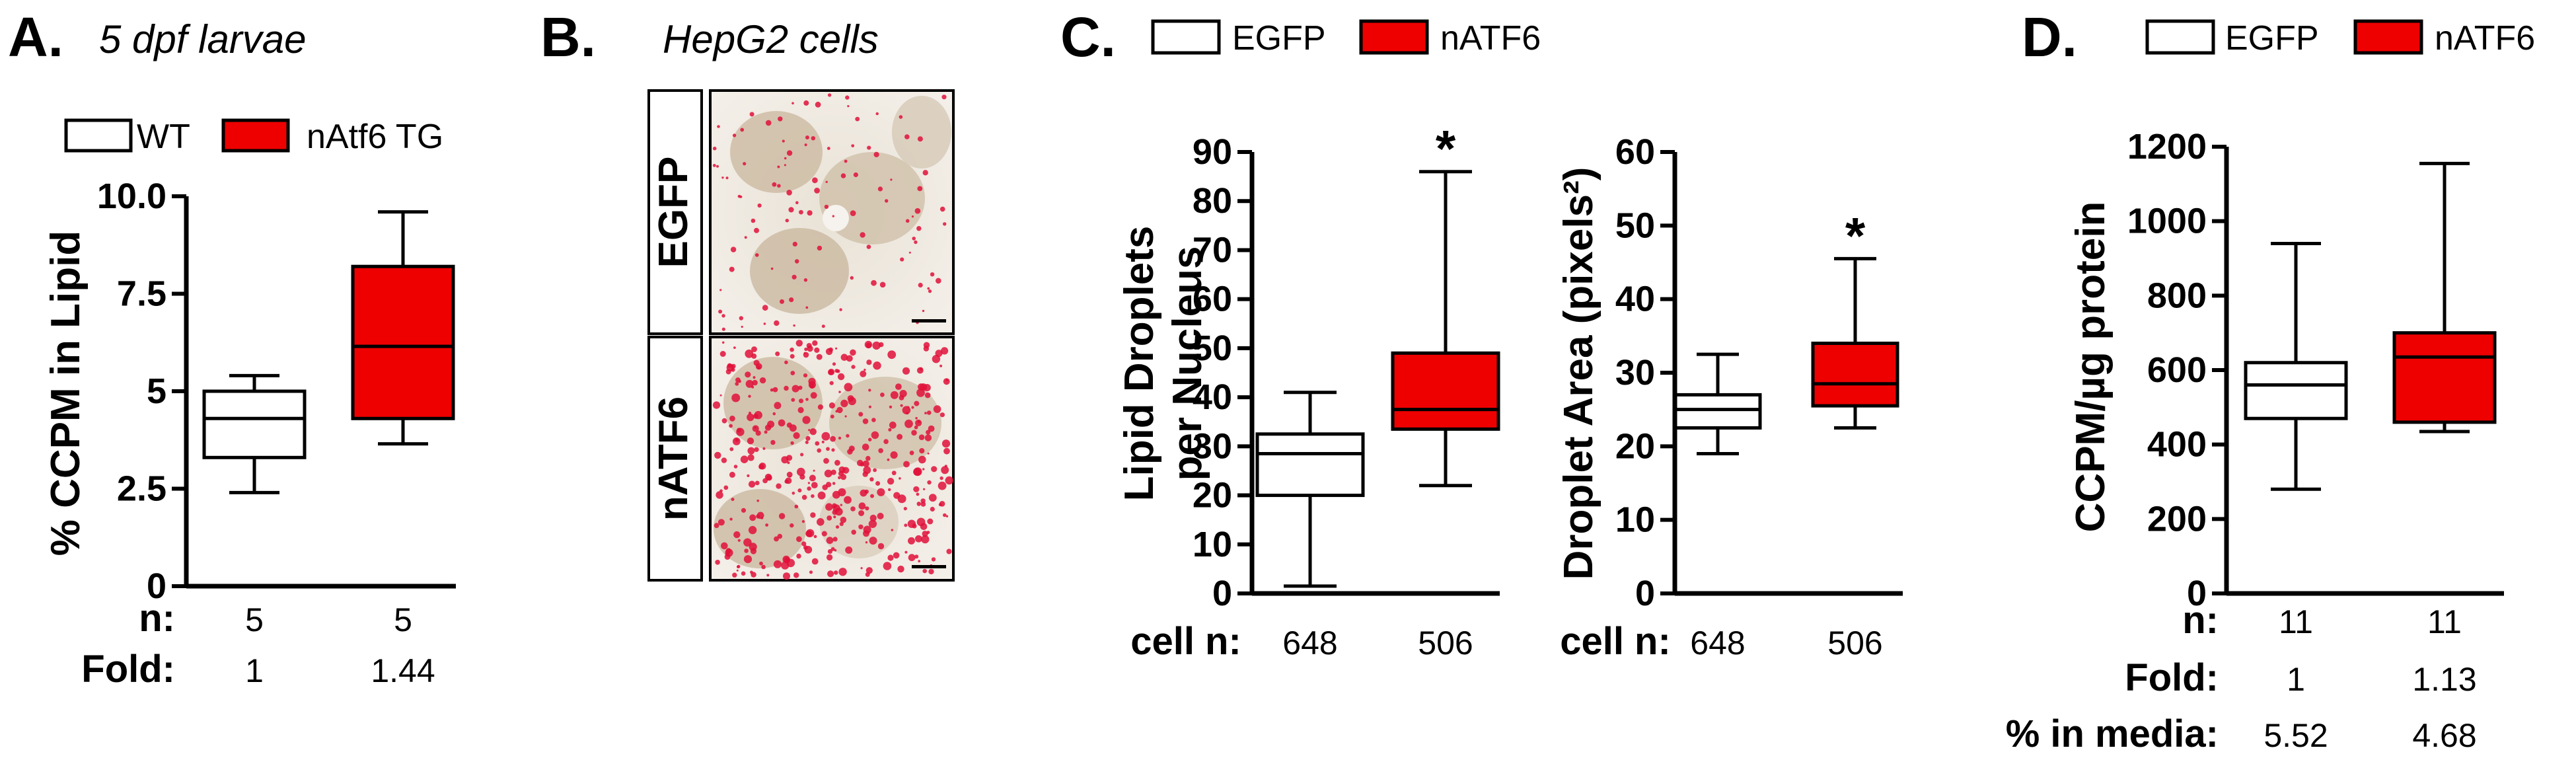 The width and height of the screenshot is (2576, 758). What do you see at coordinates (2444, 621) in the screenshot?
I see `panel-d-n-natf6: 11` at bounding box center [2444, 621].